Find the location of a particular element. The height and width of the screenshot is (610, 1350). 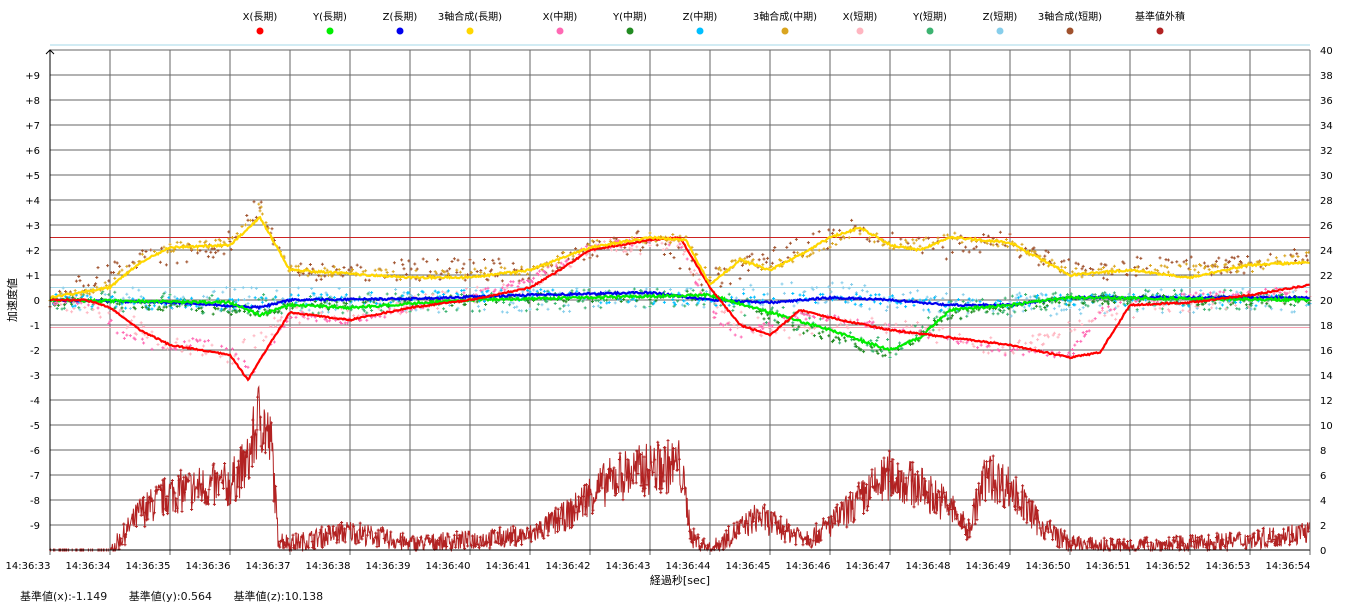

legend-marker-icon is located at coordinates (785, 31).